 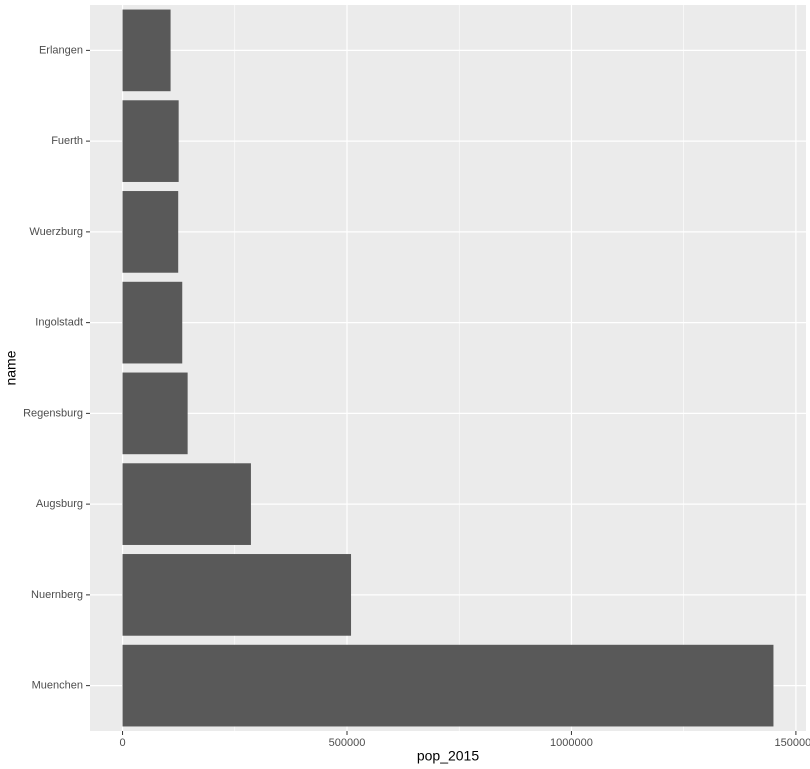 I want to click on y-tick-label: Muenchen, so click(x=57, y=686).